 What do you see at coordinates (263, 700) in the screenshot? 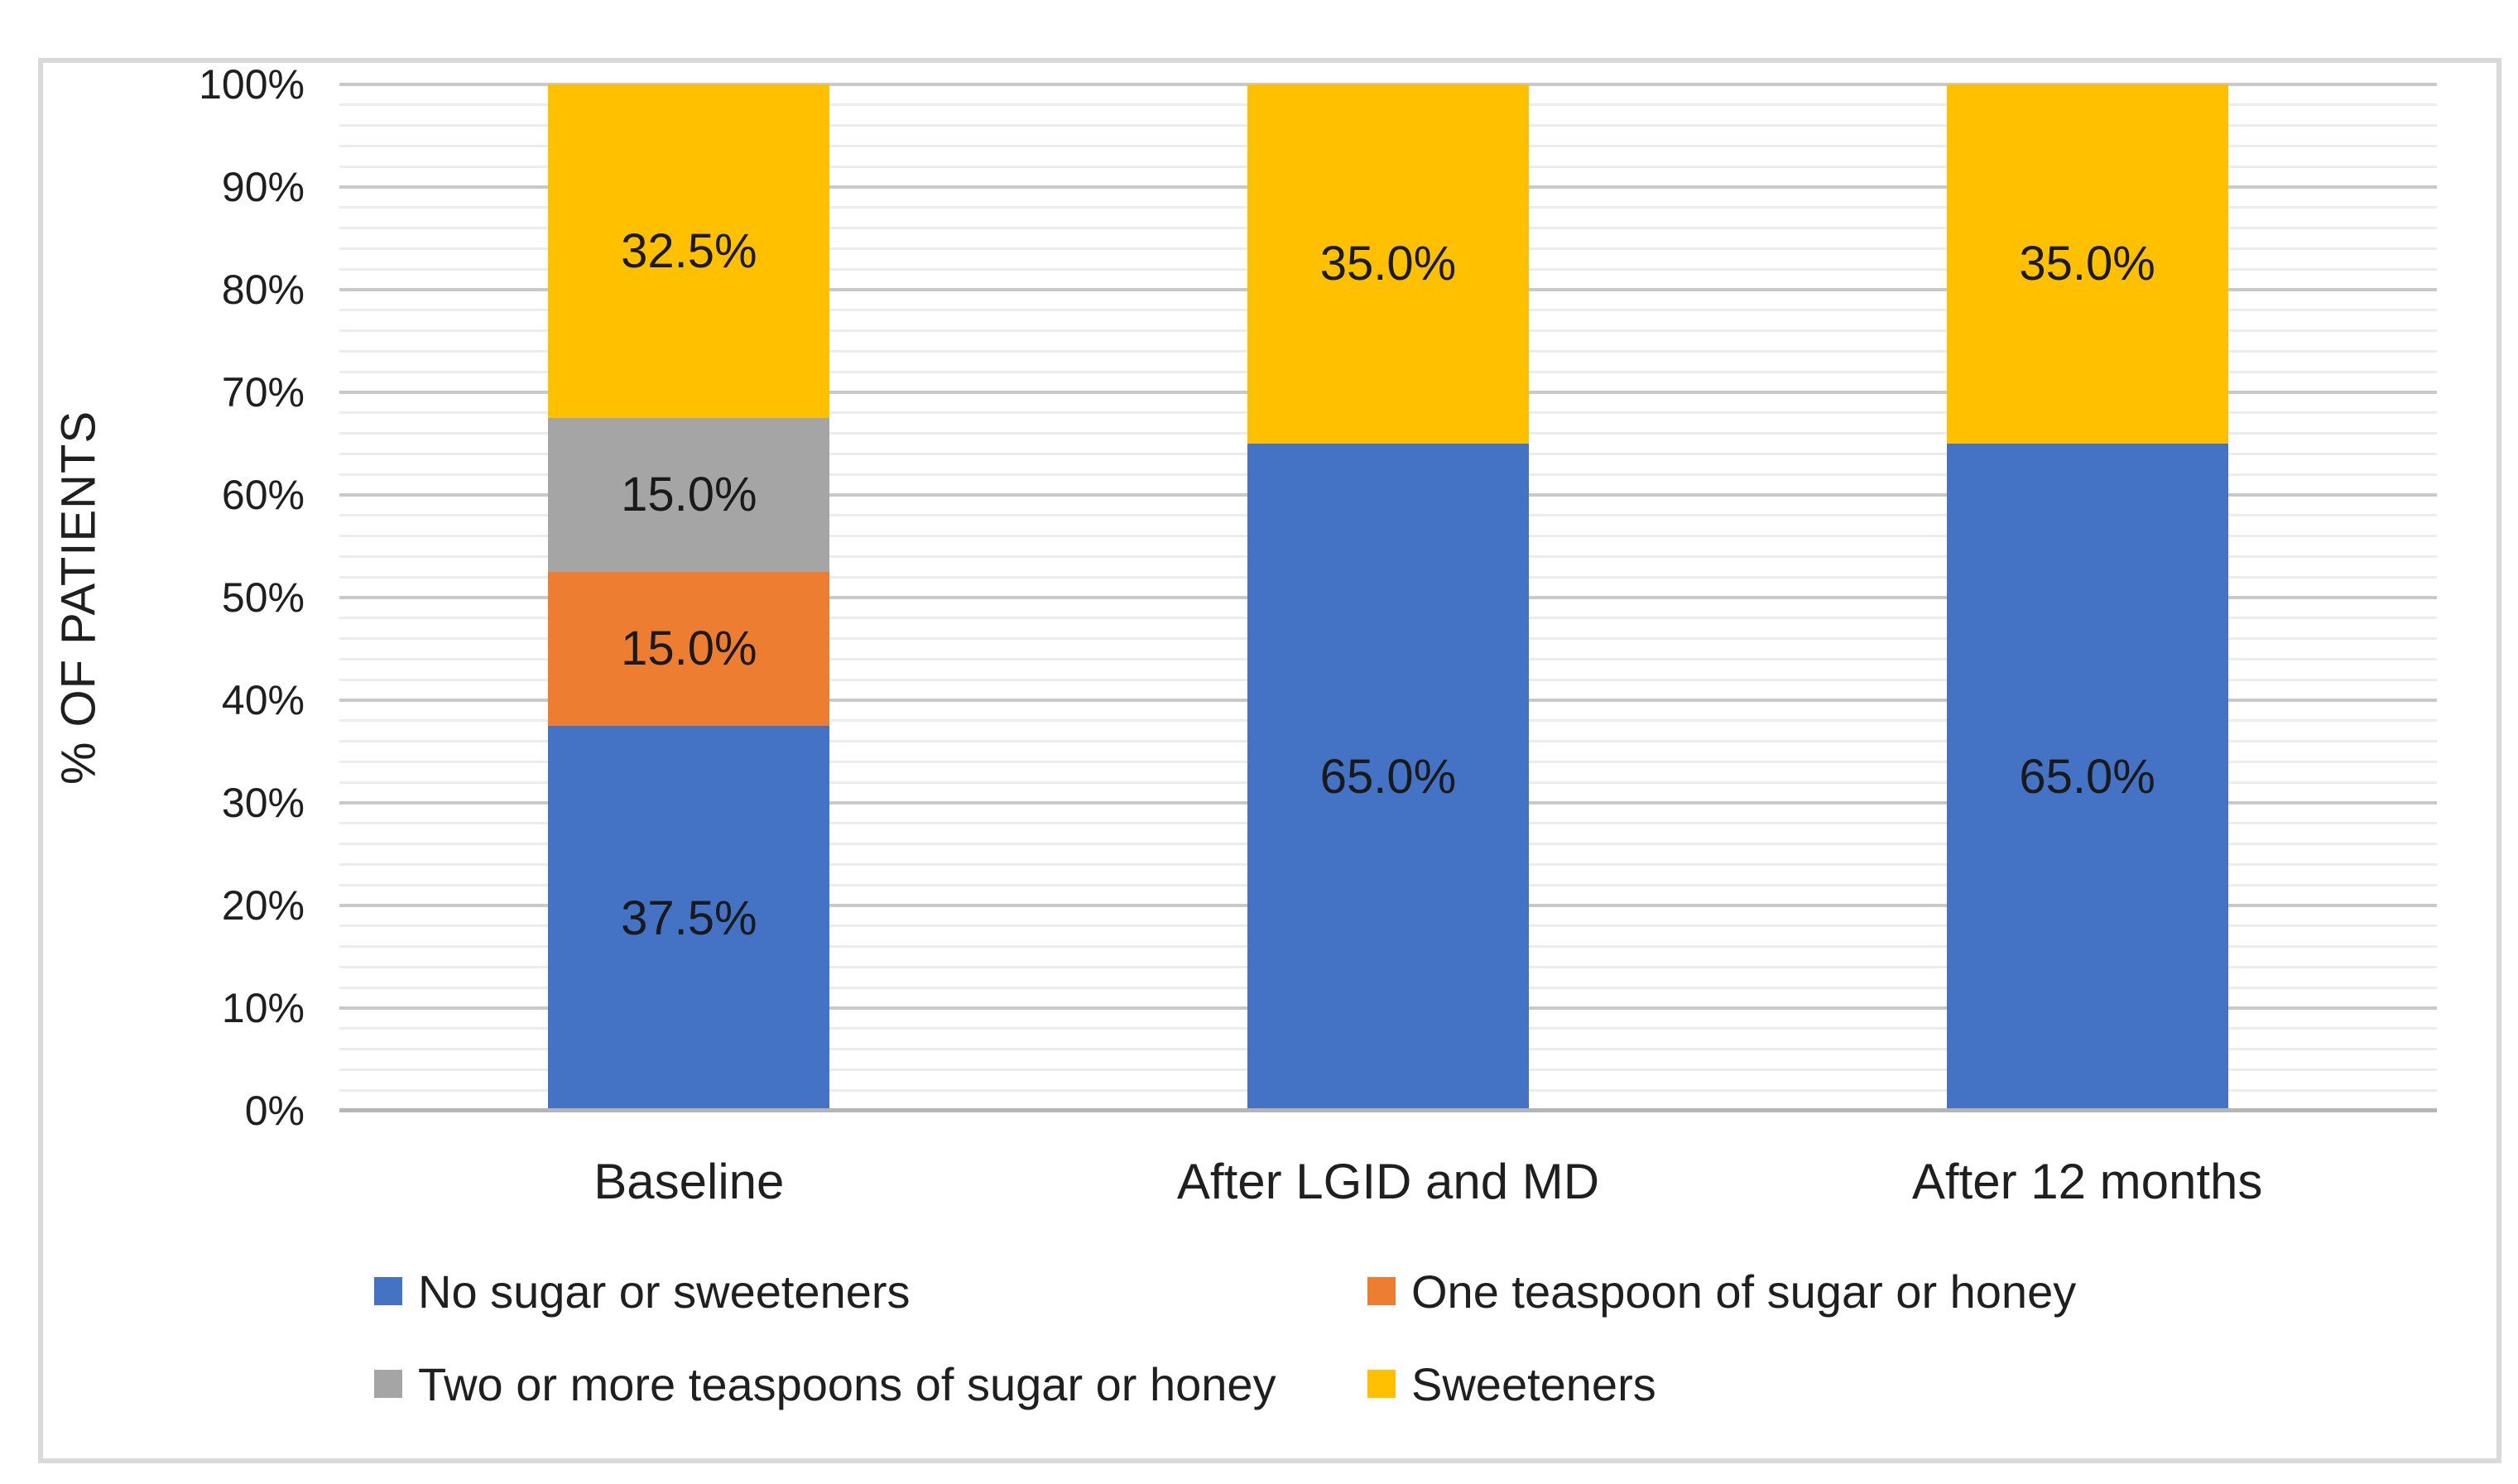
I see `y-tick-label: 40%` at bounding box center [263, 700].